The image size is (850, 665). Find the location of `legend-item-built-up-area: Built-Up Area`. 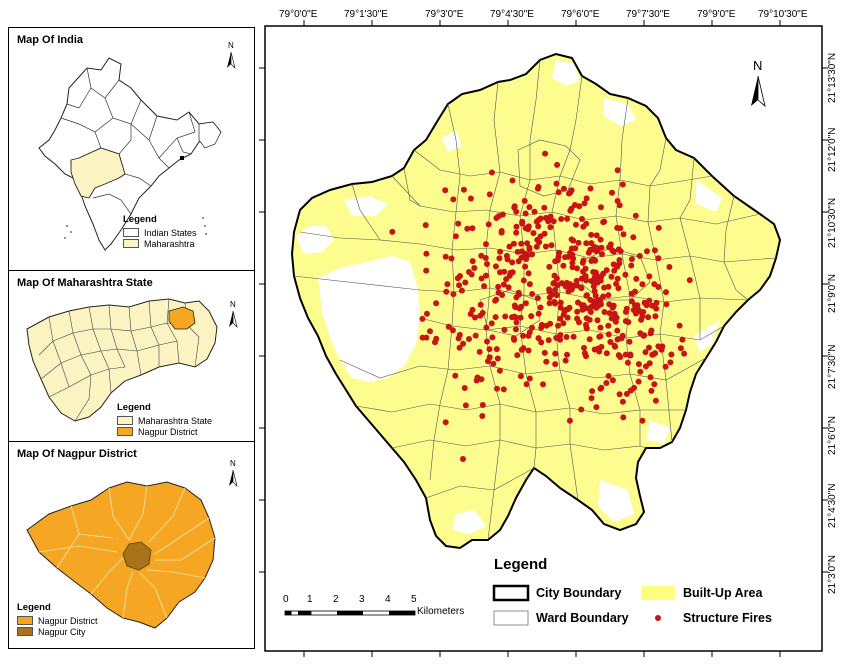

legend-item-built-up-area: Built-Up Area is located at coordinates (722, 593).